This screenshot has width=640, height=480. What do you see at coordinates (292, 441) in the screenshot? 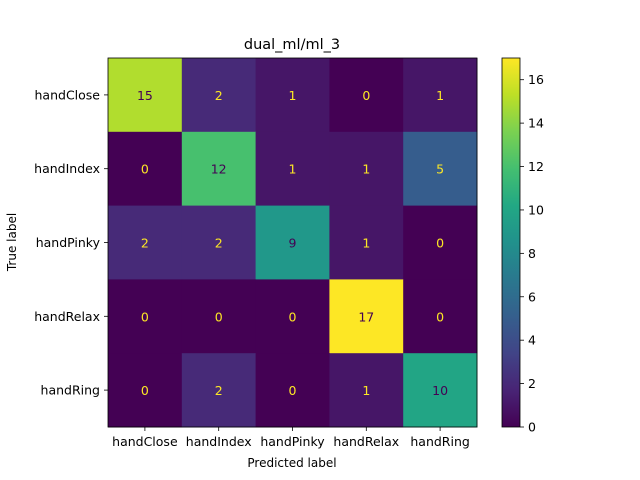
I see `x-tick-label: handPinky` at bounding box center [292, 441].